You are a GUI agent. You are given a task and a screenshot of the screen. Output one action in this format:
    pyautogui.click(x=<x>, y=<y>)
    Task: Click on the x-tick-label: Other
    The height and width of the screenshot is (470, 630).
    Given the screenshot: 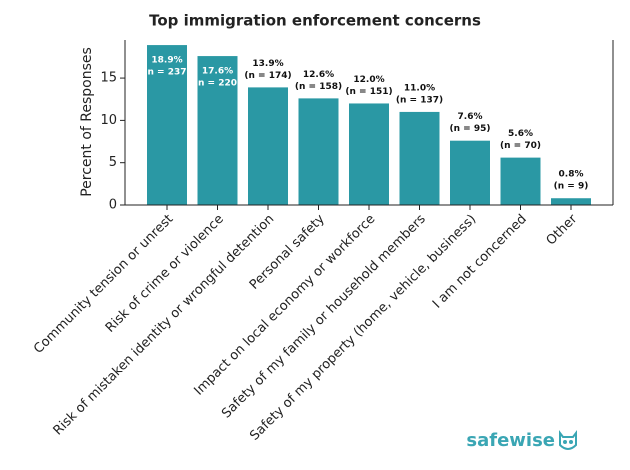 What is the action you would take?
    pyautogui.click(x=562, y=229)
    